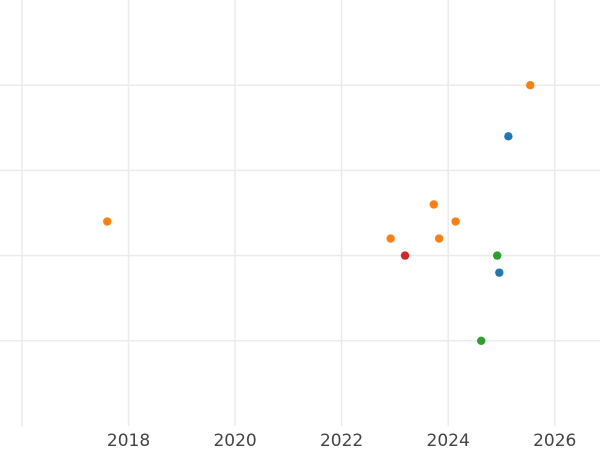 The height and width of the screenshot is (450, 600). What do you see at coordinates (448, 440) in the screenshot?
I see `x-tick-label: 2024` at bounding box center [448, 440].